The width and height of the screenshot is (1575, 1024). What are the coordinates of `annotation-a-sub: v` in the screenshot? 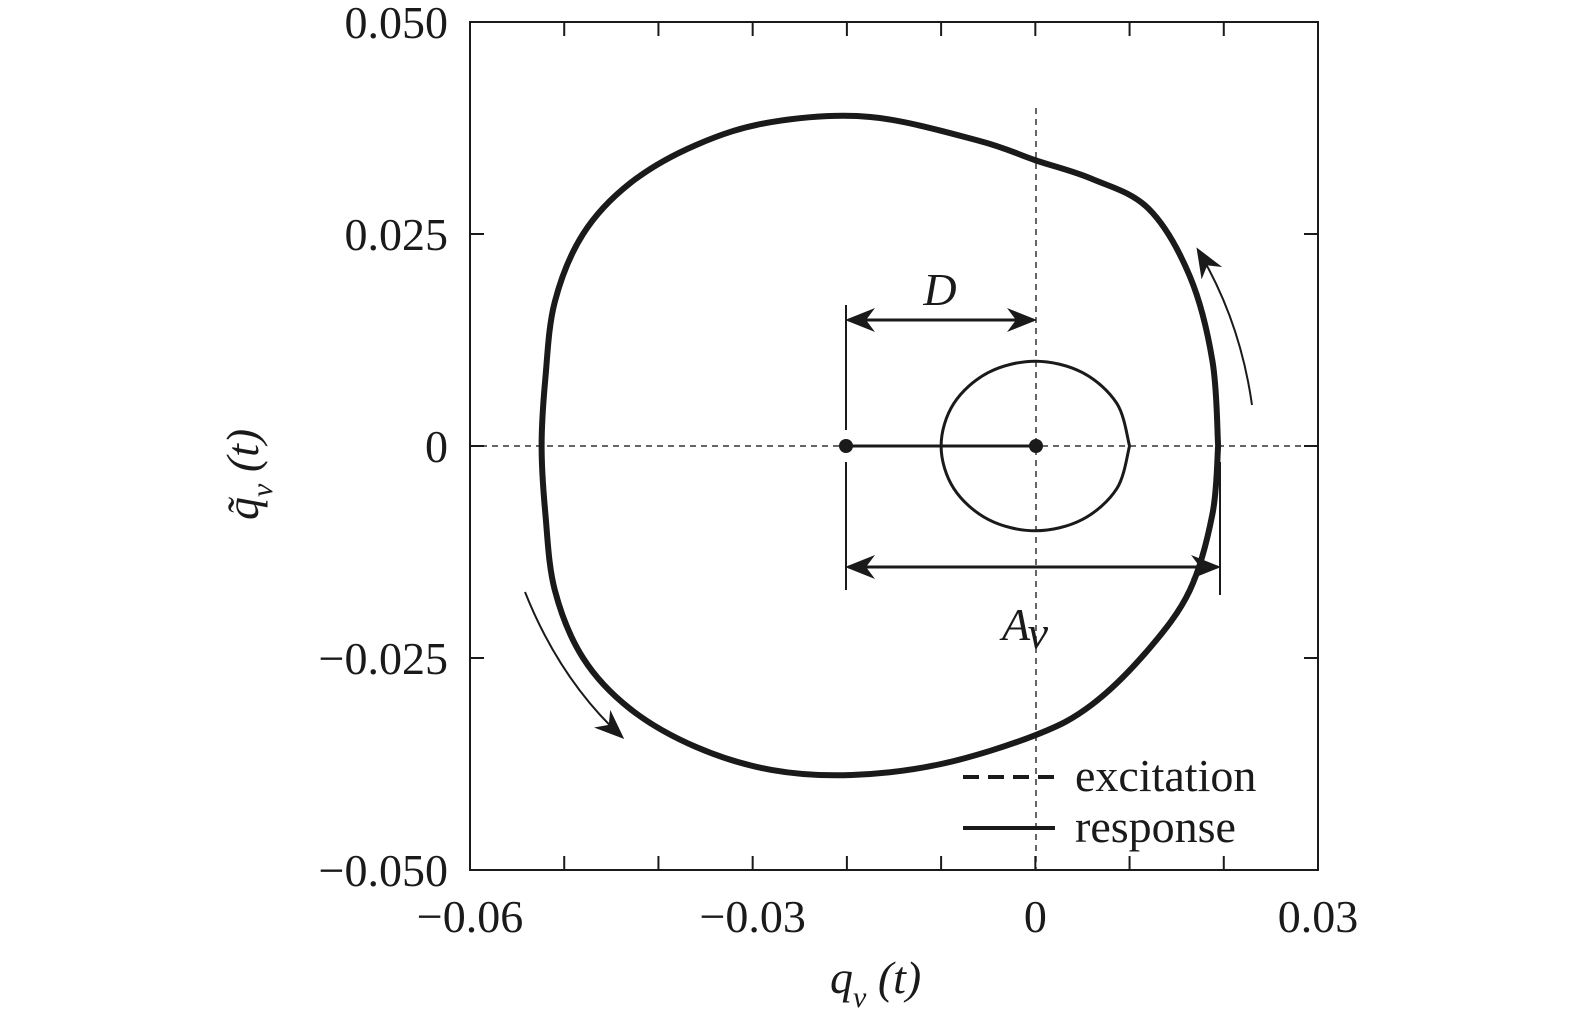 It's located at (1038, 632).